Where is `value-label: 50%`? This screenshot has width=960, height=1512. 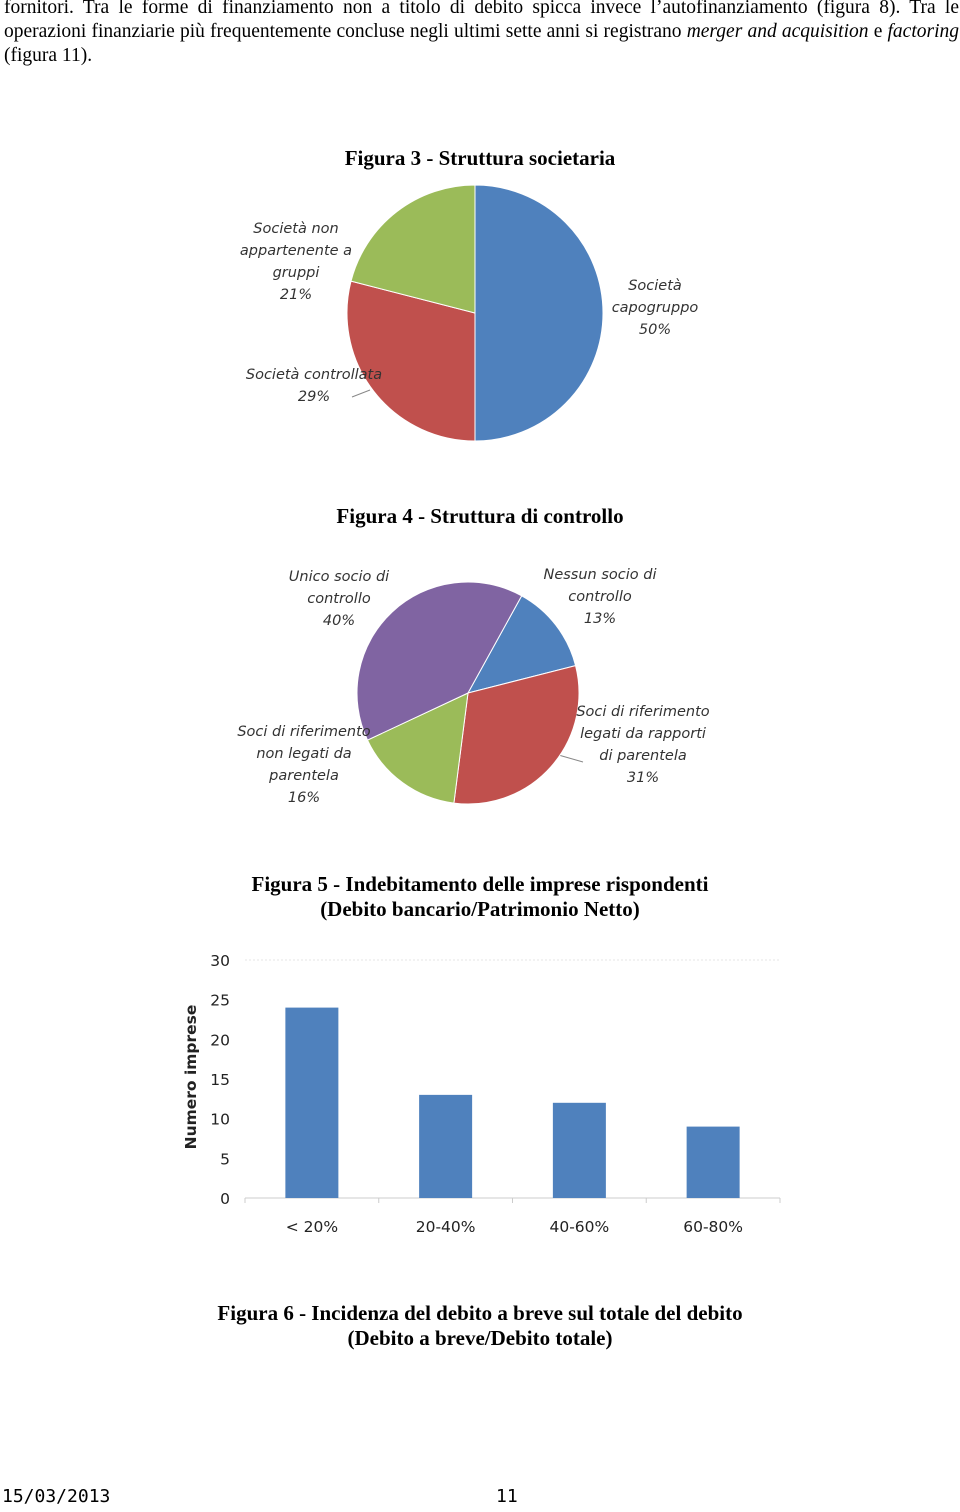 value-label: 50% is located at coordinates (655, 330).